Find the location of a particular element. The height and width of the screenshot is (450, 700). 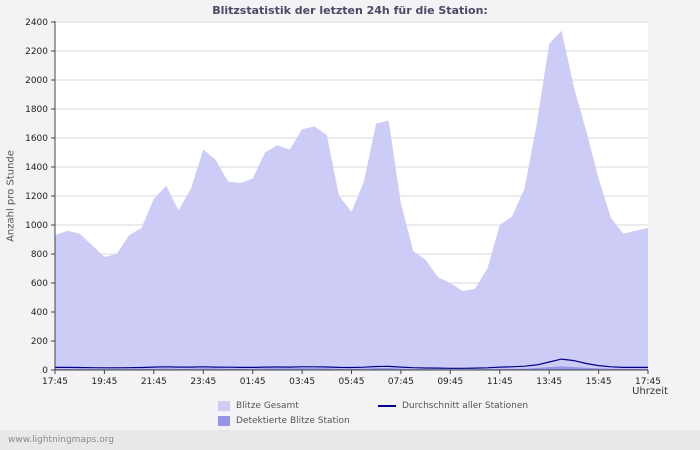

svg-text: 600 is located at coordinates (39, 284).